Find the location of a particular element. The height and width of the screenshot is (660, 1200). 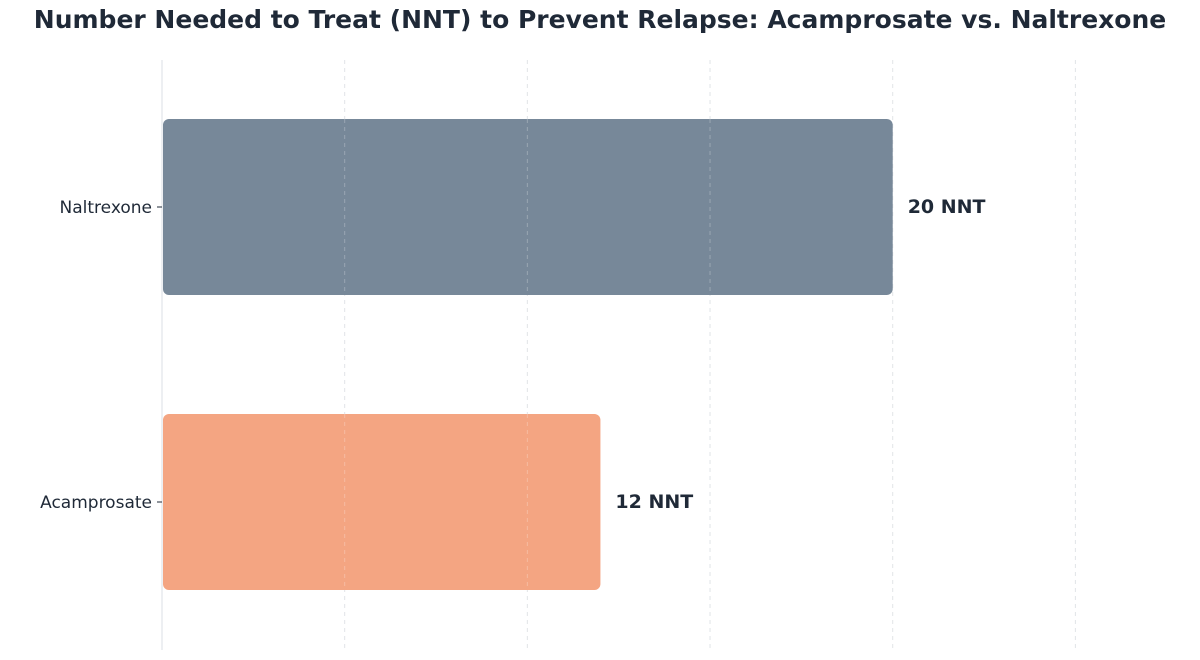

value-label: 12 NNT is located at coordinates (654, 502).